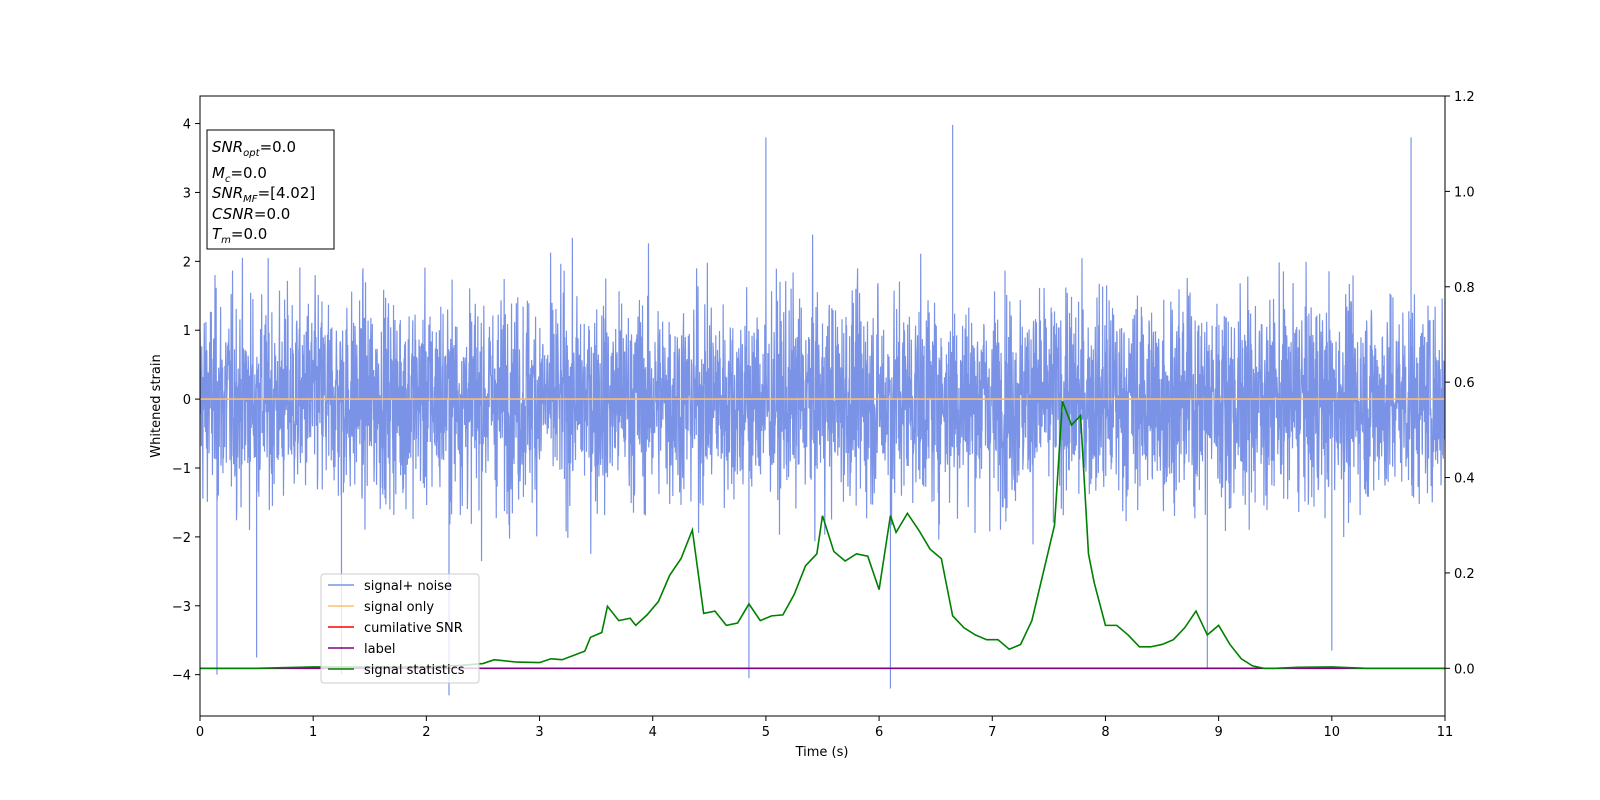  I want to click on y-right-tick-label: 0.6, so click(1464, 383).